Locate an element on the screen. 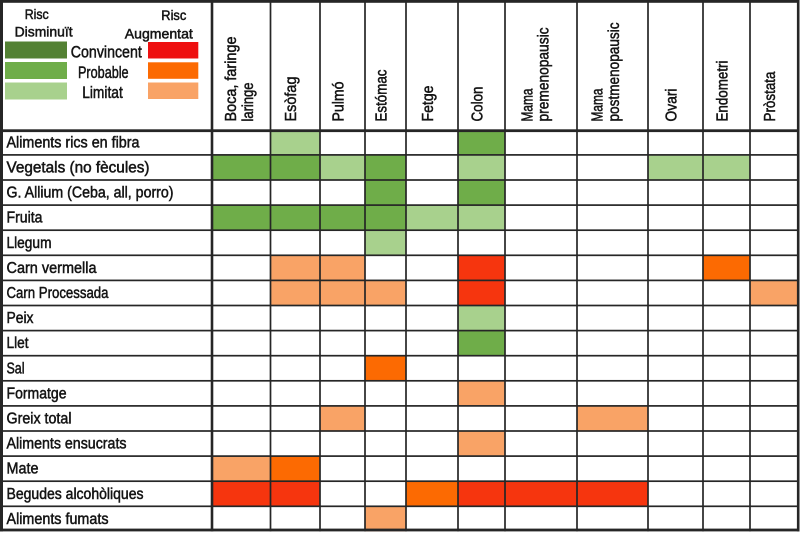 This screenshot has width=800, height=536. svg-text: Pulmó is located at coordinates (339, 102).